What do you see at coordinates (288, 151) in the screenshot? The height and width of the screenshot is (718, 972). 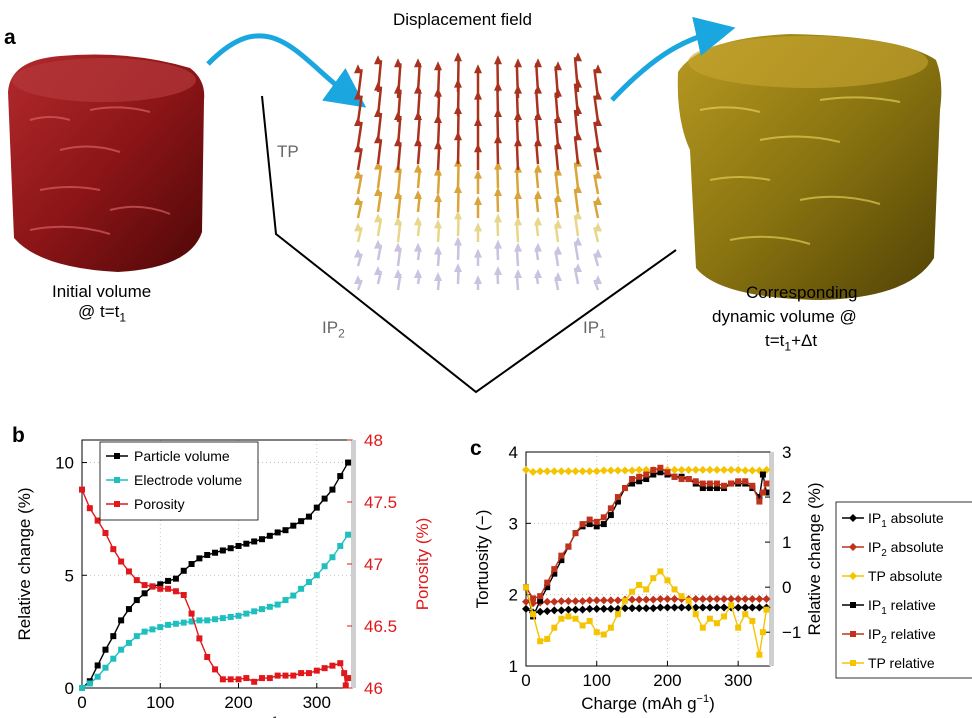 I see `axis-label-tp: TP` at bounding box center [288, 151].